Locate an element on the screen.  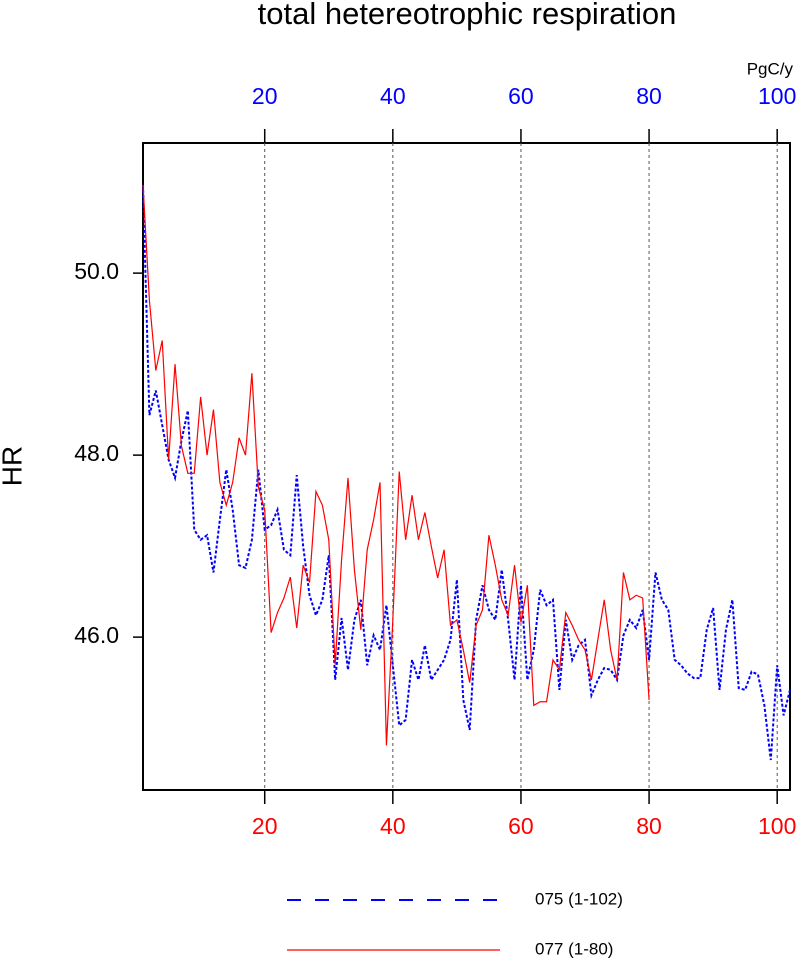
x2-tick-label: 100 is located at coordinates (777, 96).